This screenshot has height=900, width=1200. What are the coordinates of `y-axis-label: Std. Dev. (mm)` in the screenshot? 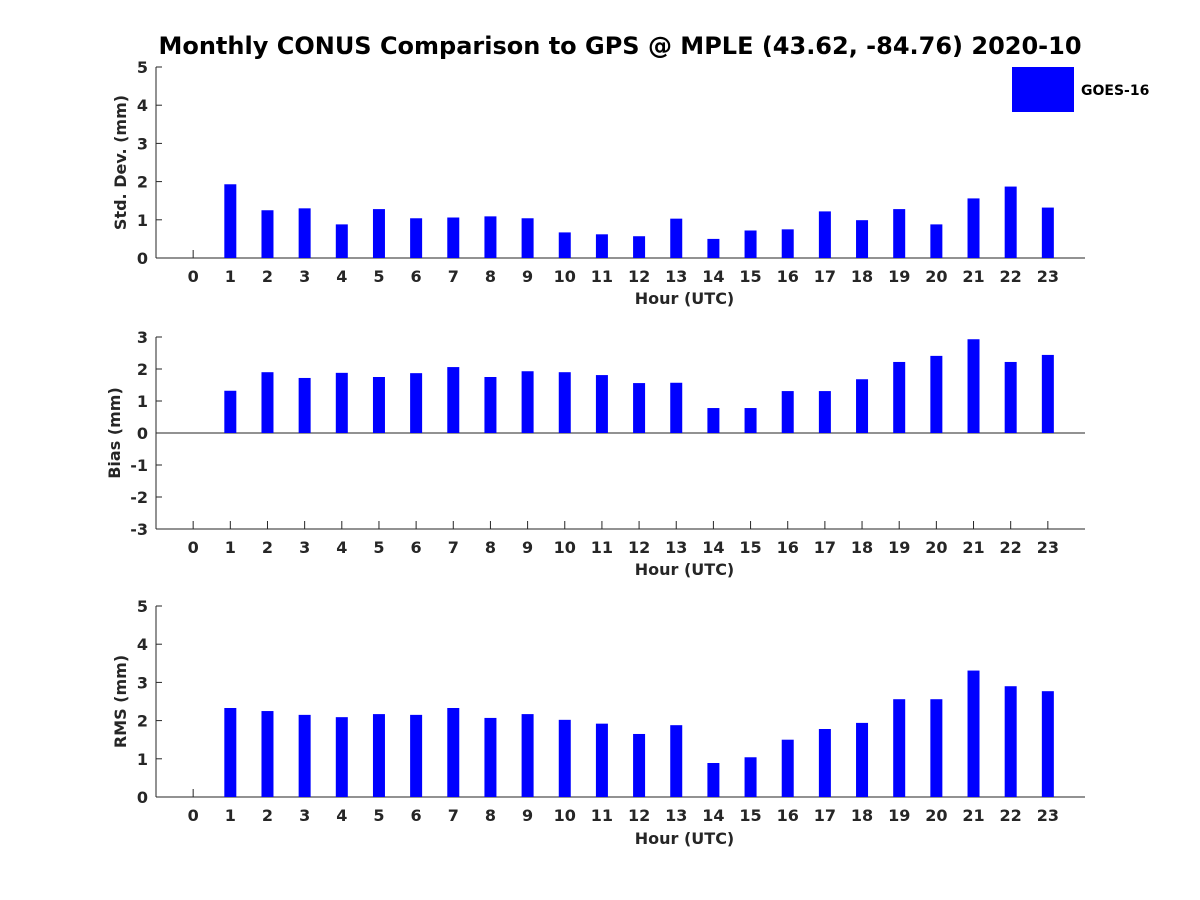 It's located at (120, 162).